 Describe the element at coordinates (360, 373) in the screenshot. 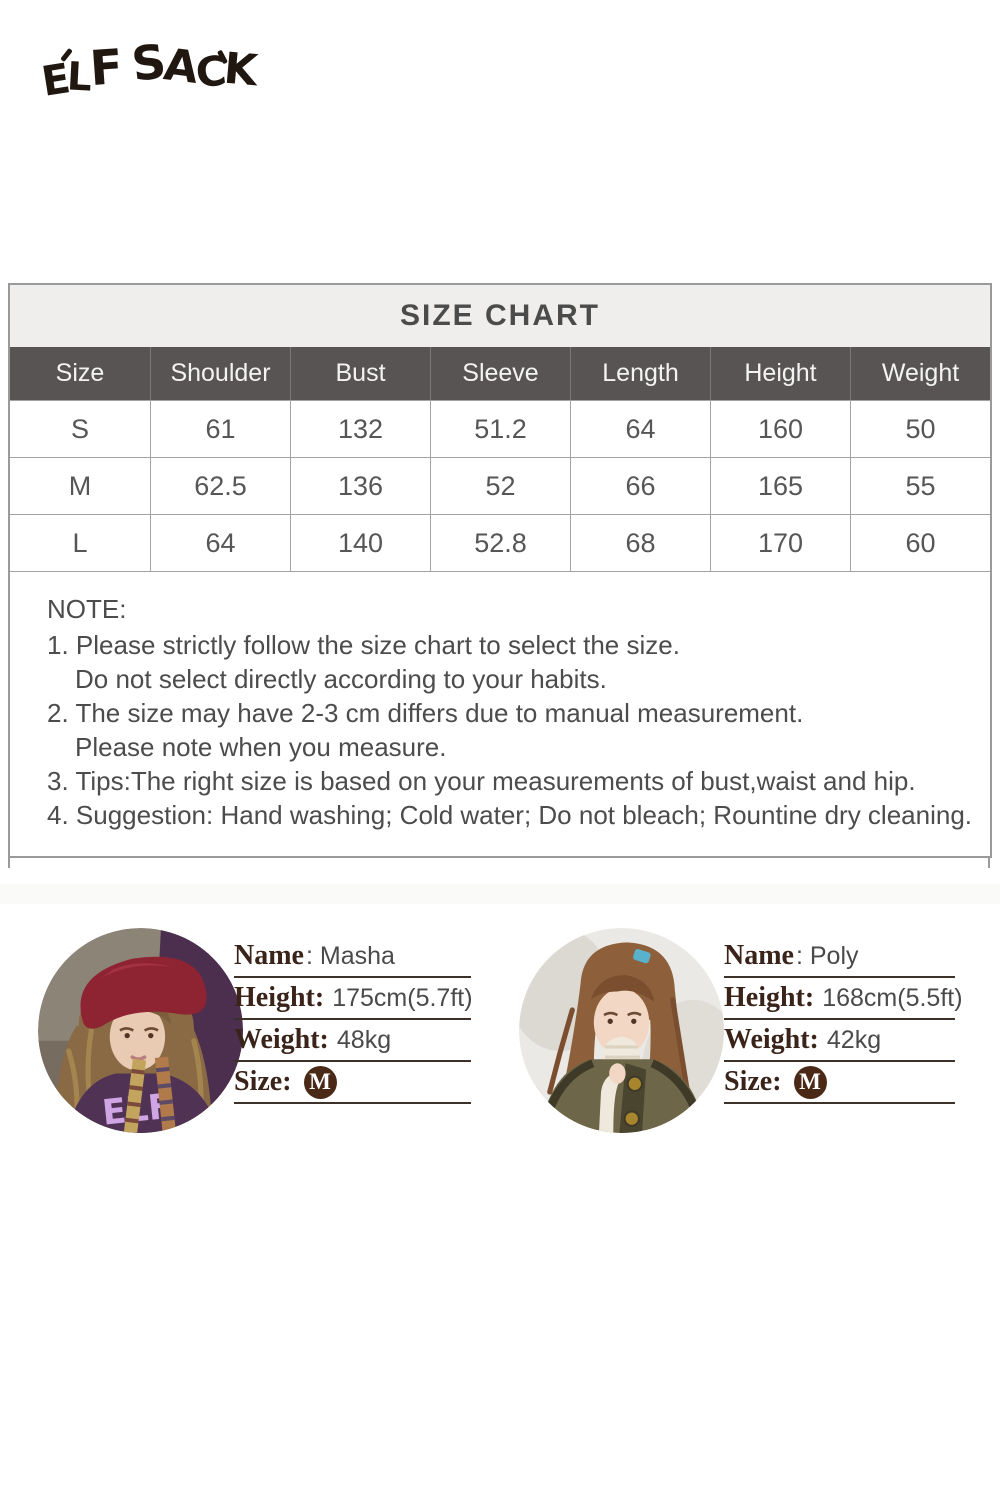

I see `column-header-bust: Bust` at that location.